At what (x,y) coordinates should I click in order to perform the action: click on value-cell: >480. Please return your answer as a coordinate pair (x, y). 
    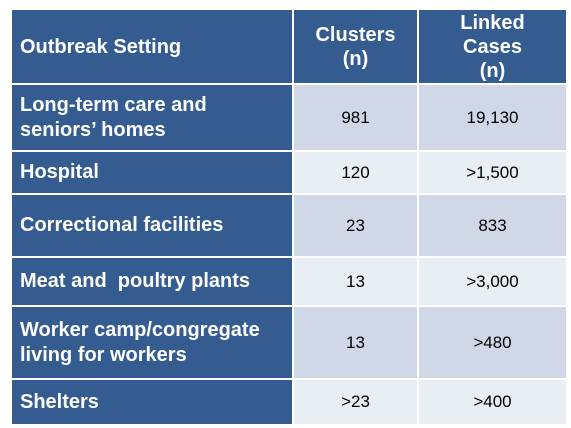
    Looking at the image, I should click on (492, 342).